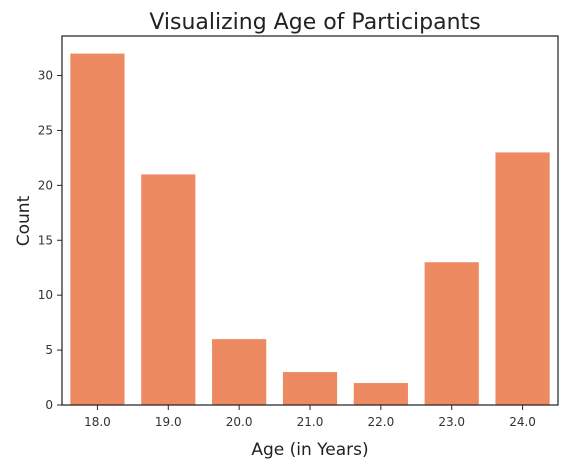 This screenshot has width=570, height=468. What do you see at coordinates (45, 240) in the screenshot?
I see `y-tick-label: 15` at bounding box center [45, 240].